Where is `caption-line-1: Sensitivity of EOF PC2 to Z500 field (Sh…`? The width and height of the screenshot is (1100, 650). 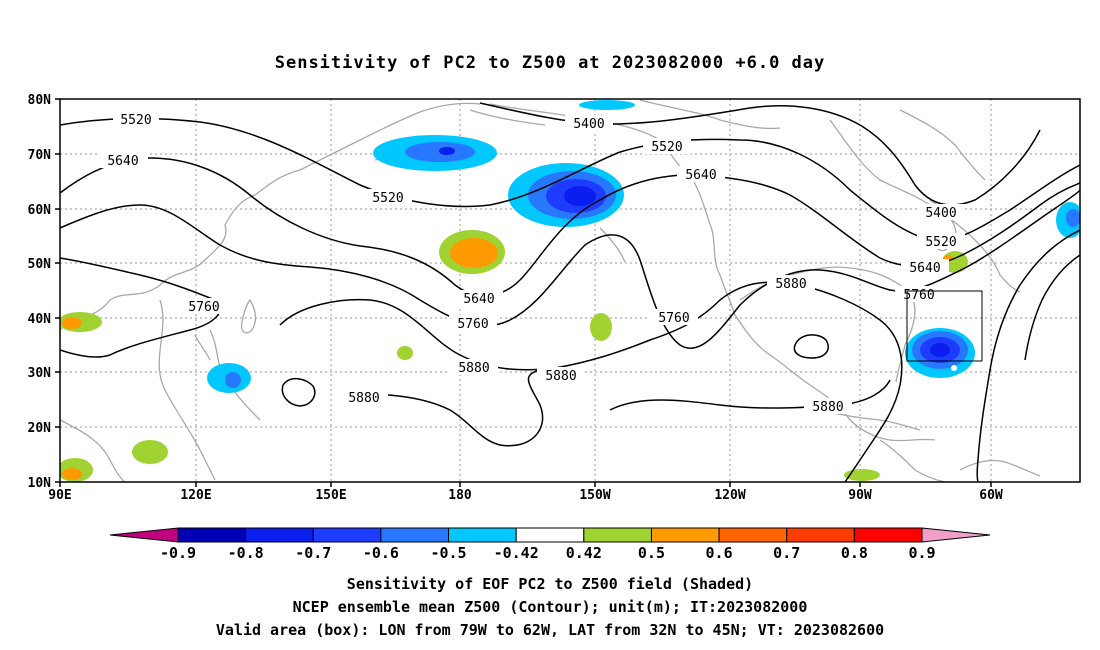
caption-line-1: Sensitivity of EOF PC2 to Z500 field (Sh… is located at coordinates (550, 584).